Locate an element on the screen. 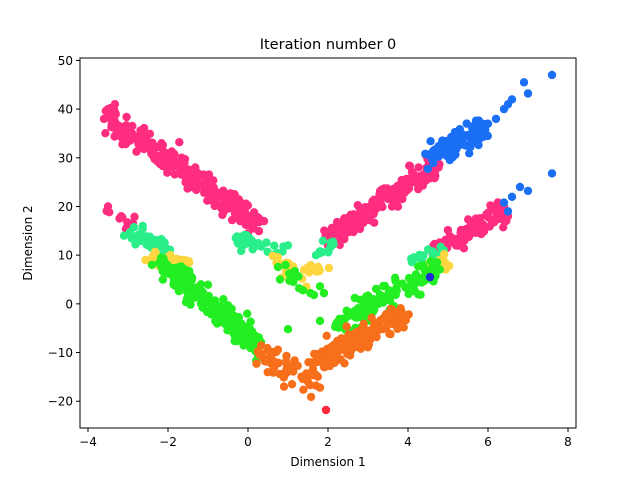  y-tick-label: 30 is located at coordinates (65, 158).